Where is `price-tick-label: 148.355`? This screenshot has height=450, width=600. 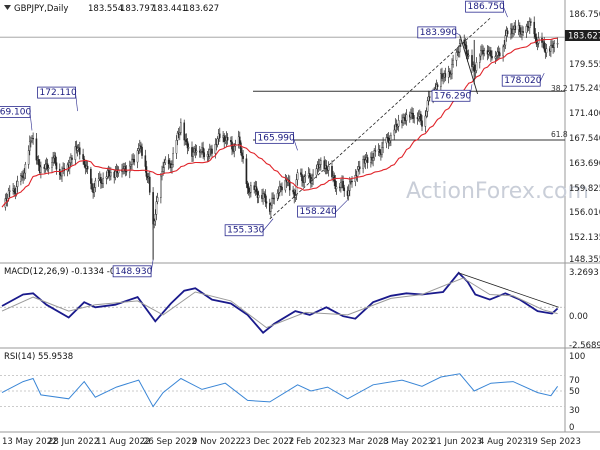 price-tick-label: 148.355 is located at coordinates (584, 260).